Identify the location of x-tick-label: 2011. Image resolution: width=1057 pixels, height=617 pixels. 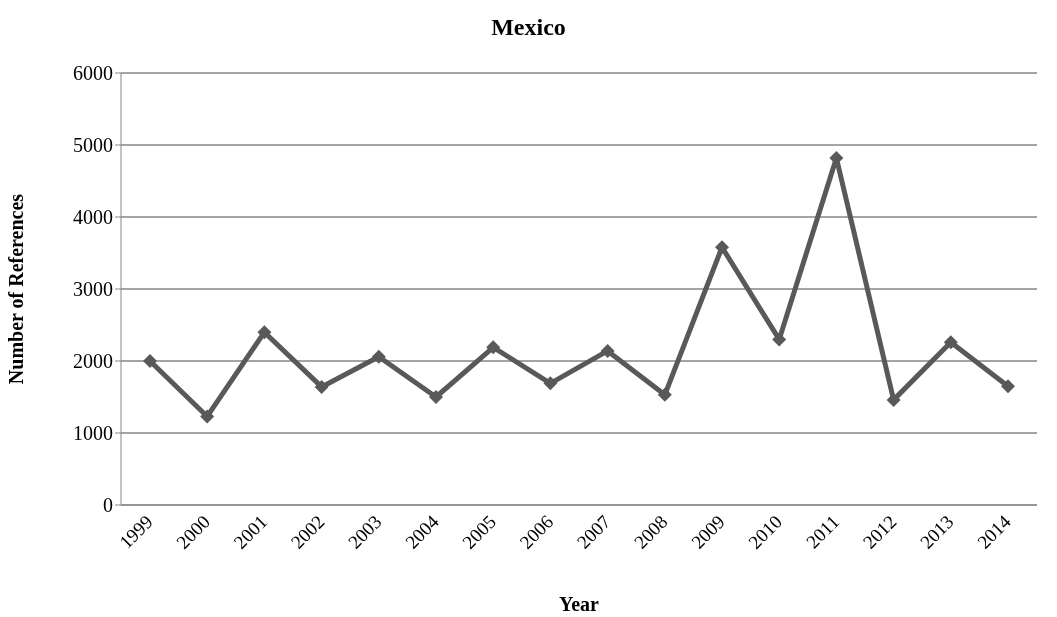
(823, 531).